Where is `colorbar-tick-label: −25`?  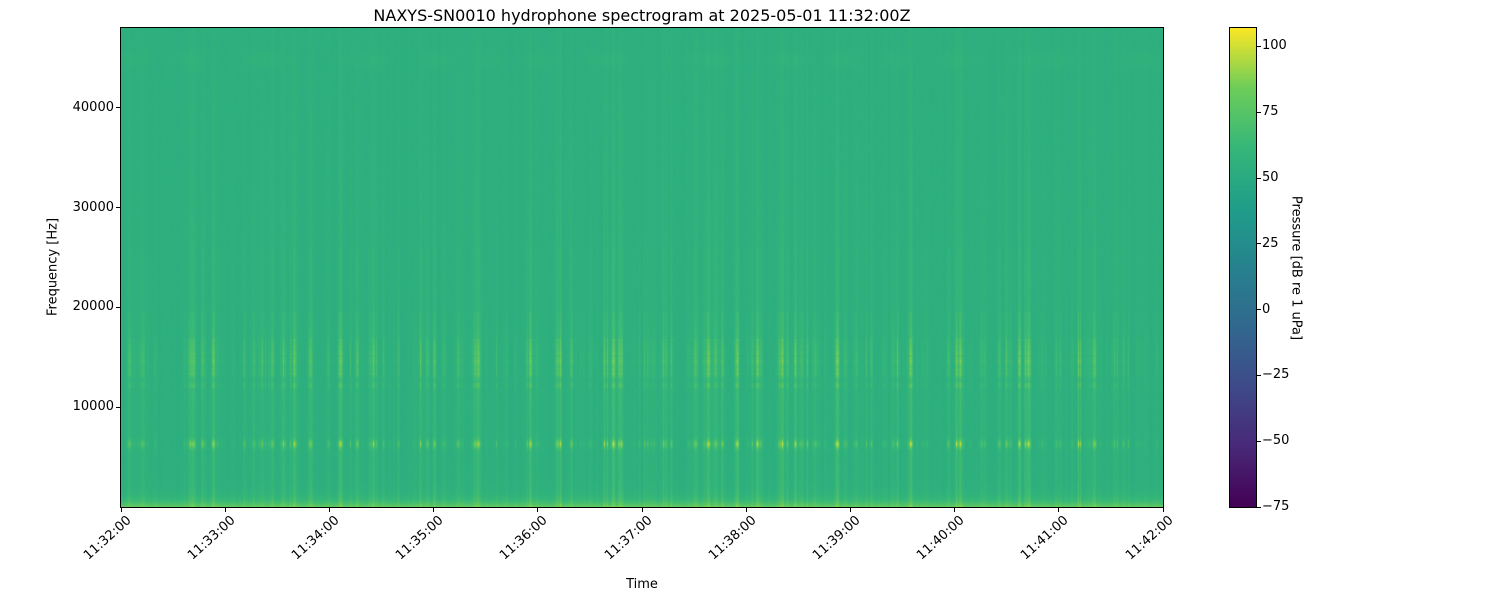
colorbar-tick-label: −25 is located at coordinates (1276, 375).